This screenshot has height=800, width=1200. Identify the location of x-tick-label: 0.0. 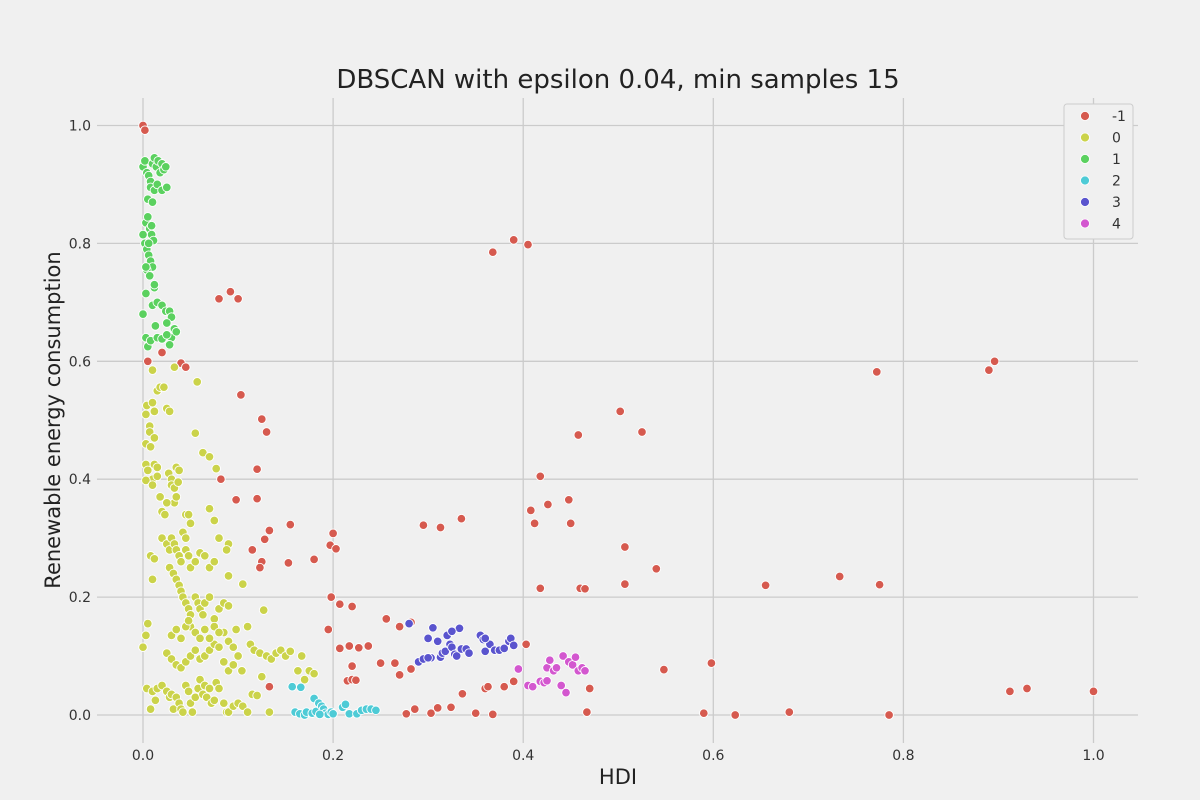
(143, 756).